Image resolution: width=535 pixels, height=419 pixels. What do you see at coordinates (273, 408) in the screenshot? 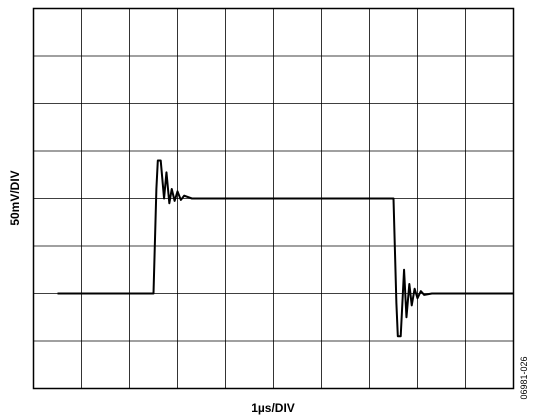
I see `x-axis-label: 1µs/DIV` at bounding box center [273, 408].